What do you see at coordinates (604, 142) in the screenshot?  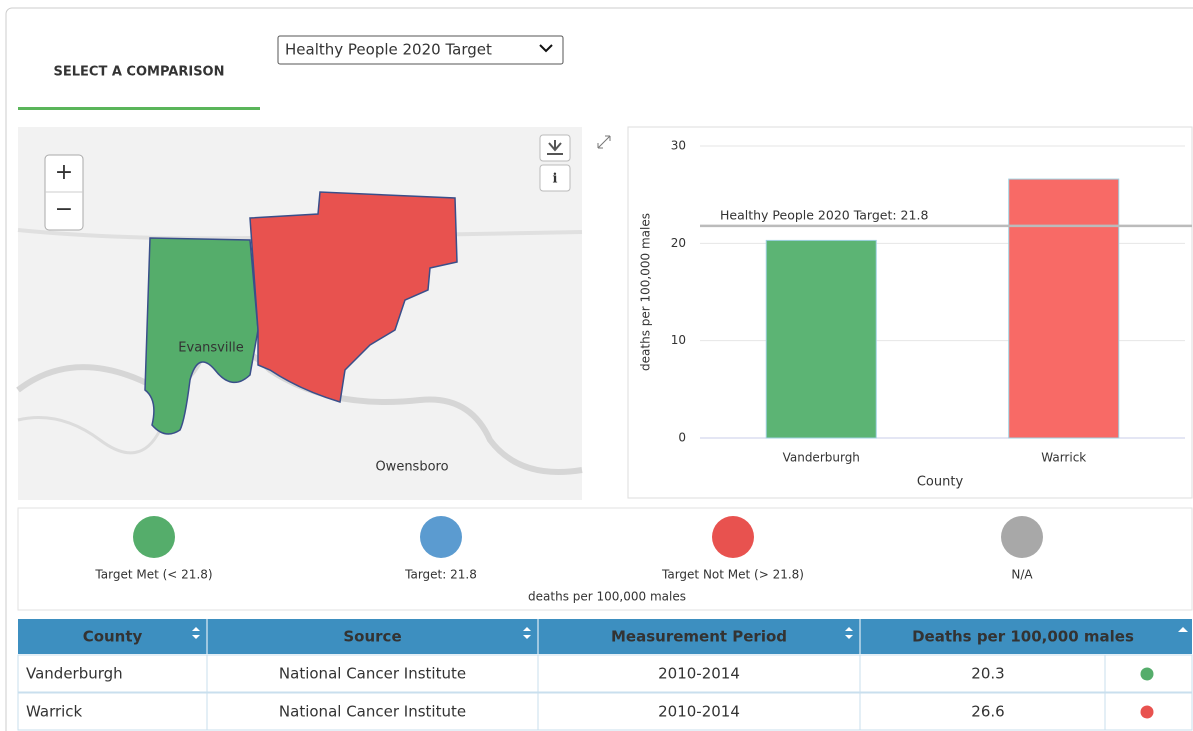 I see `expand-icon` at bounding box center [604, 142].